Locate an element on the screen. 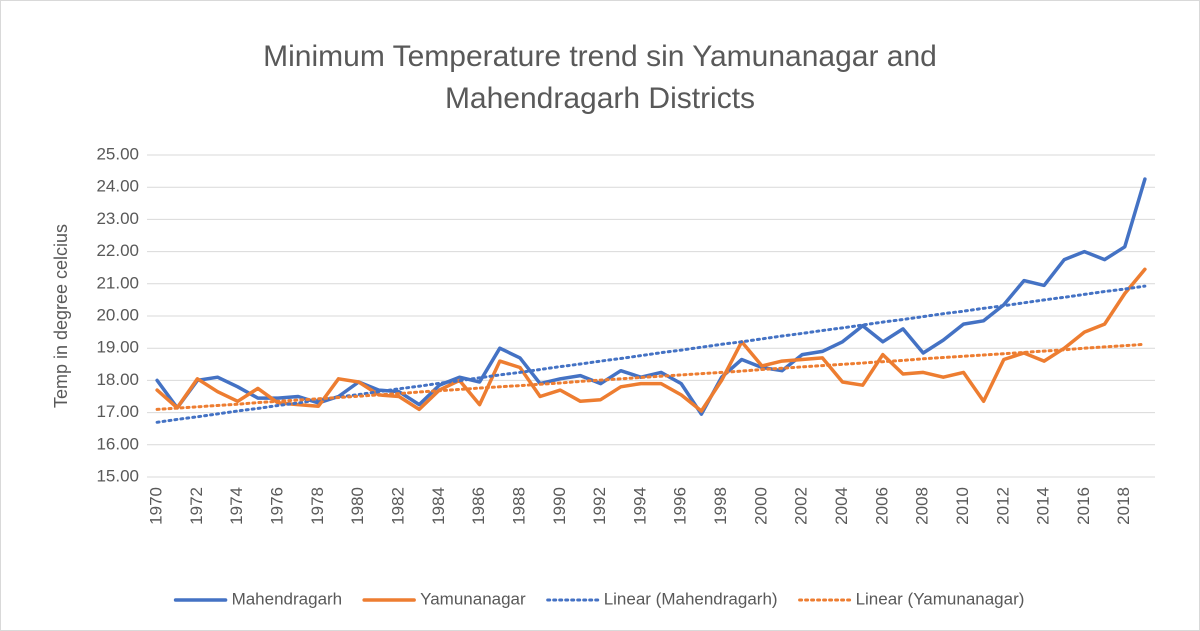 This screenshot has width=1200, height=631. x-tick-label: 2006 is located at coordinates (881, 506).